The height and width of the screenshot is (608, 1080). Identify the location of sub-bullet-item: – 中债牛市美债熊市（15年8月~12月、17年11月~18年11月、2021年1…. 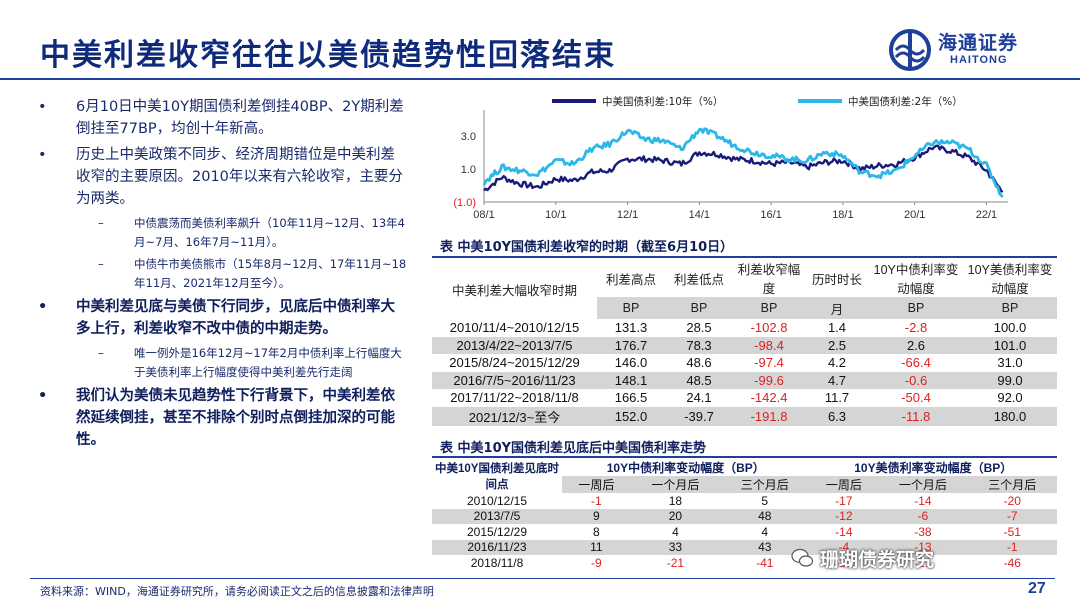
(252, 273).